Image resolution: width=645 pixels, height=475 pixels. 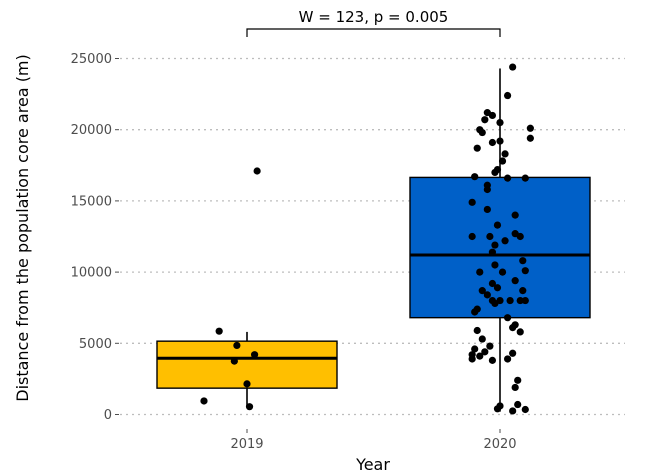 I want to click on x-tick-label: 2019, so click(x=246, y=444).